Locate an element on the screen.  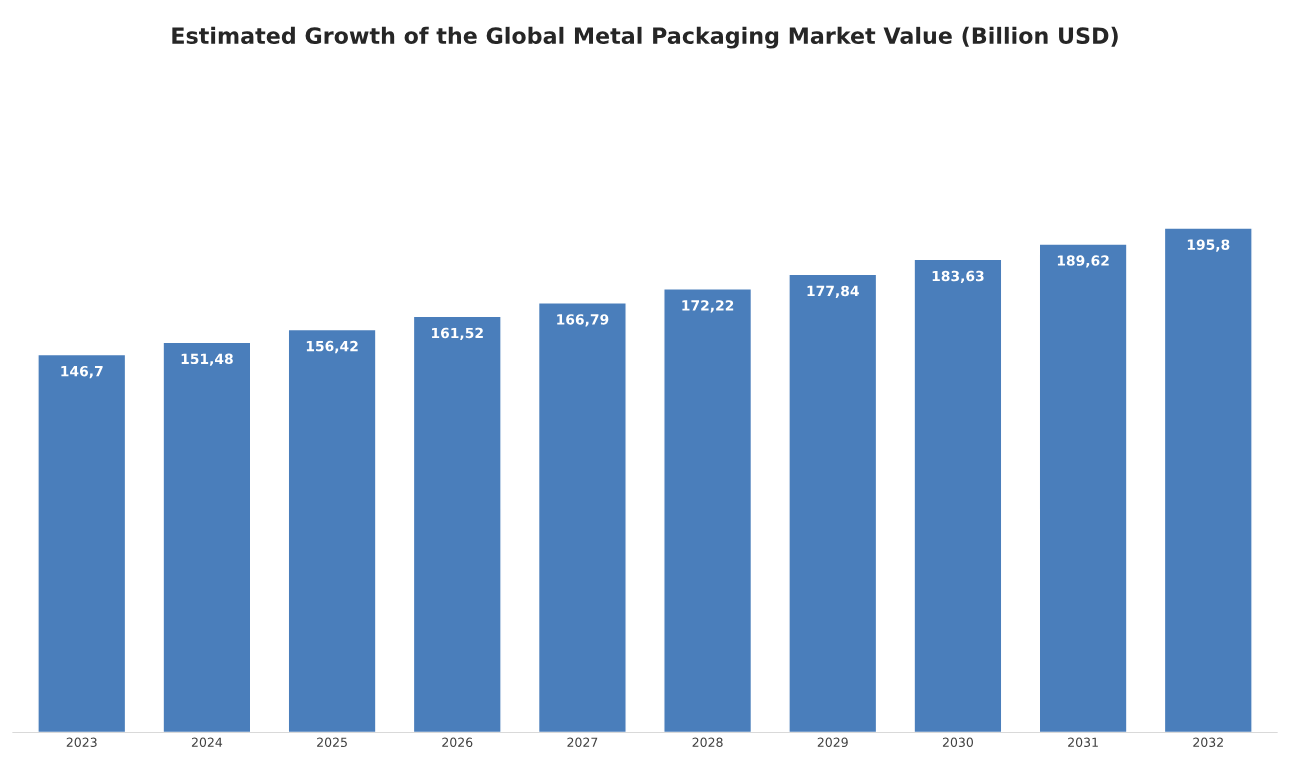
data-label: 151,48 is located at coordinates (207, 359).